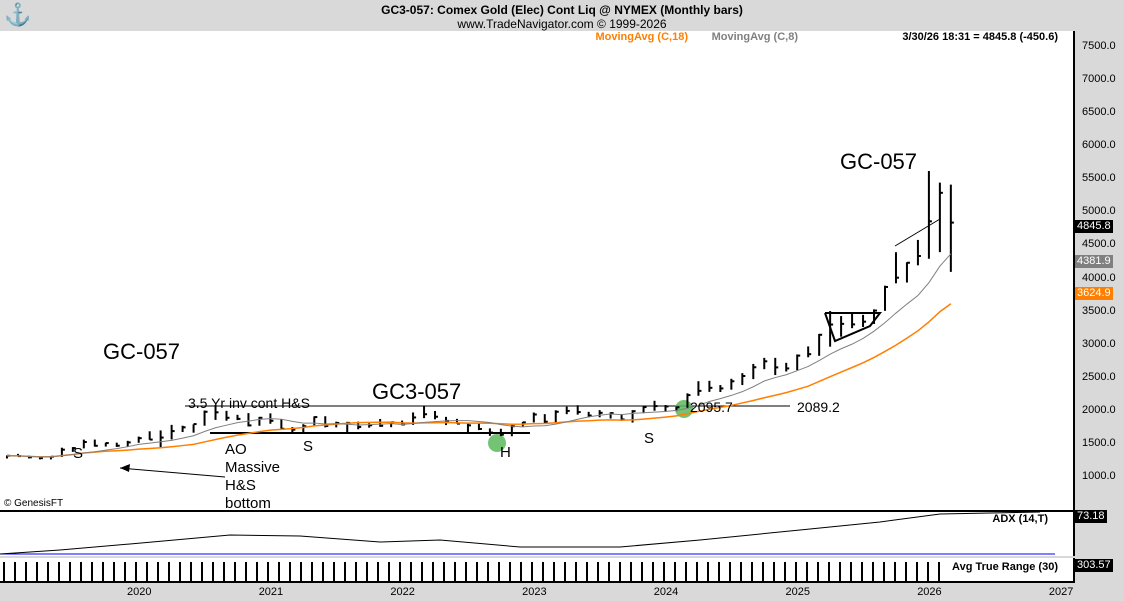  What do you see at coordinates (125, 468) in the screenshot?
I see `arrow-head` at bounding box center [125, 468].